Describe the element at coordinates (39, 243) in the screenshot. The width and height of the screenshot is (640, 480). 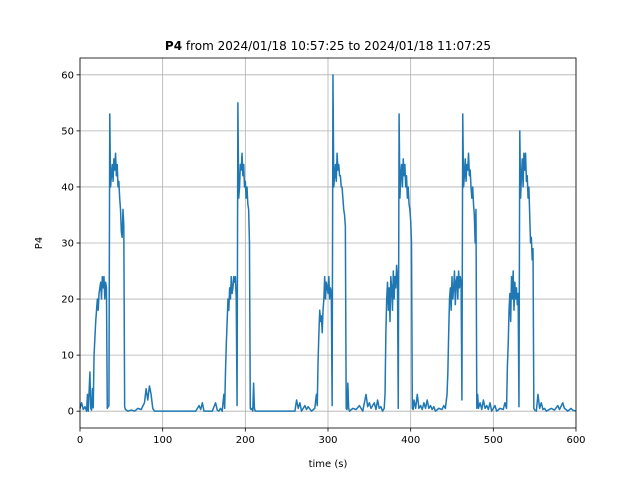
I see `y-axis-label: P4` at that location.